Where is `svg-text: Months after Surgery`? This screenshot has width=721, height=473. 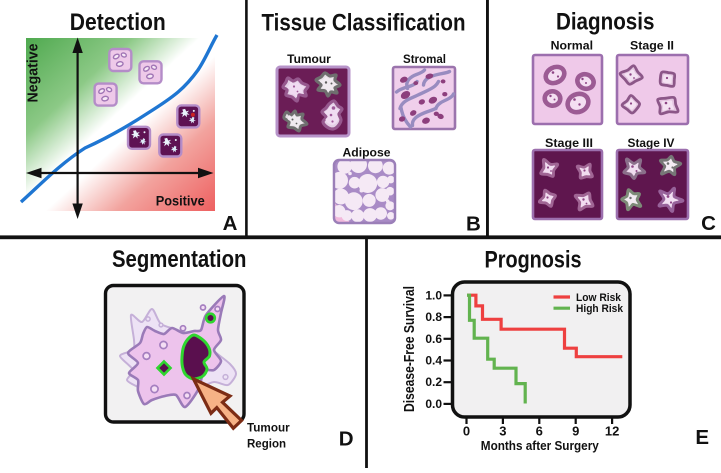
svg-text: Months after Surgery is located at coordinates (540, 445).